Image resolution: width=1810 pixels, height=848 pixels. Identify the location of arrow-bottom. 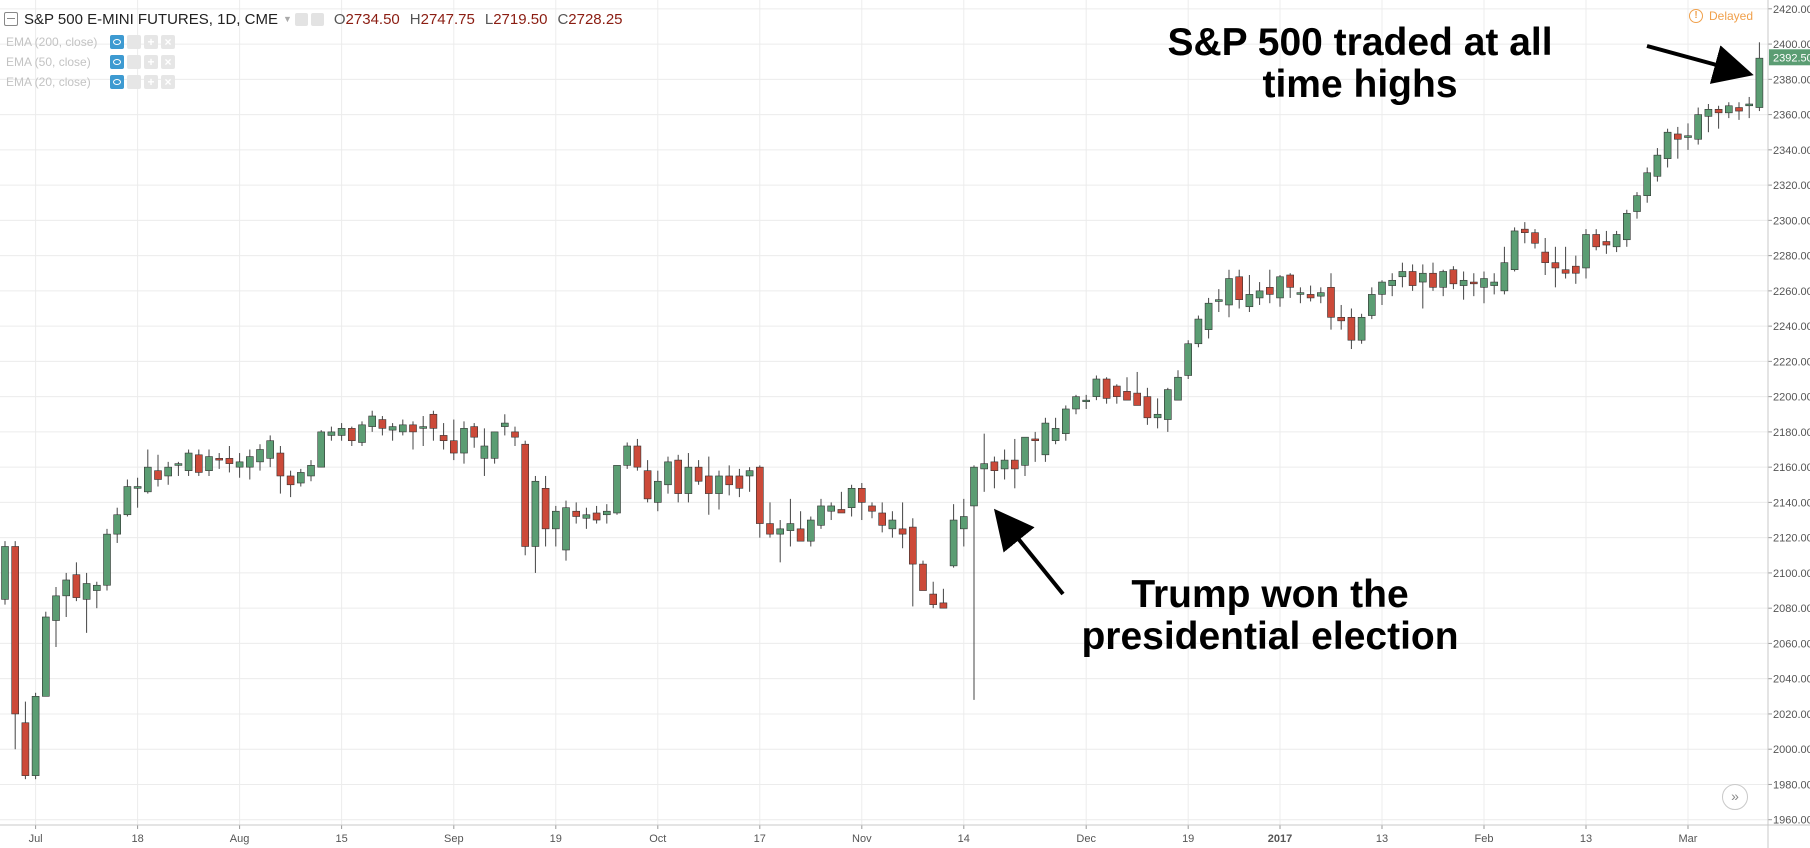
(1029, 552).